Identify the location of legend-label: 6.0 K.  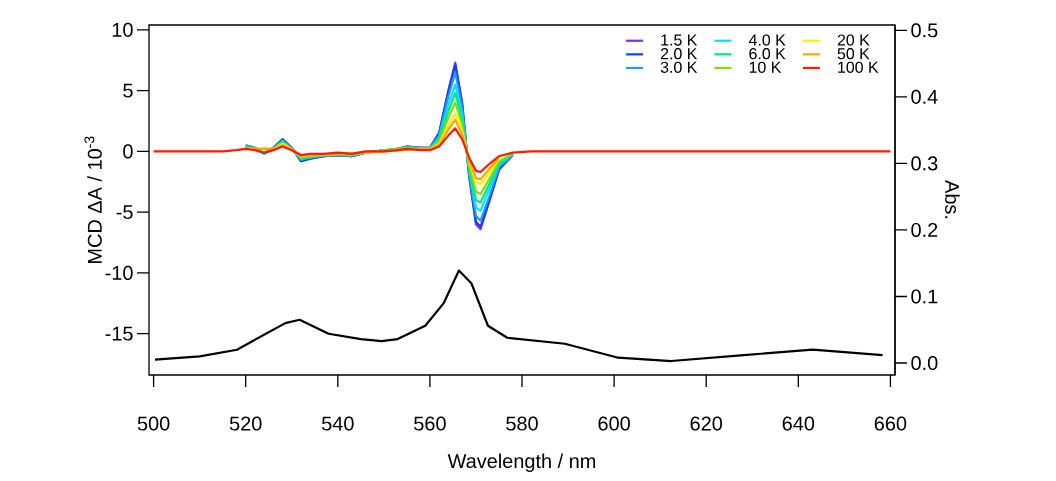
(767, 54).